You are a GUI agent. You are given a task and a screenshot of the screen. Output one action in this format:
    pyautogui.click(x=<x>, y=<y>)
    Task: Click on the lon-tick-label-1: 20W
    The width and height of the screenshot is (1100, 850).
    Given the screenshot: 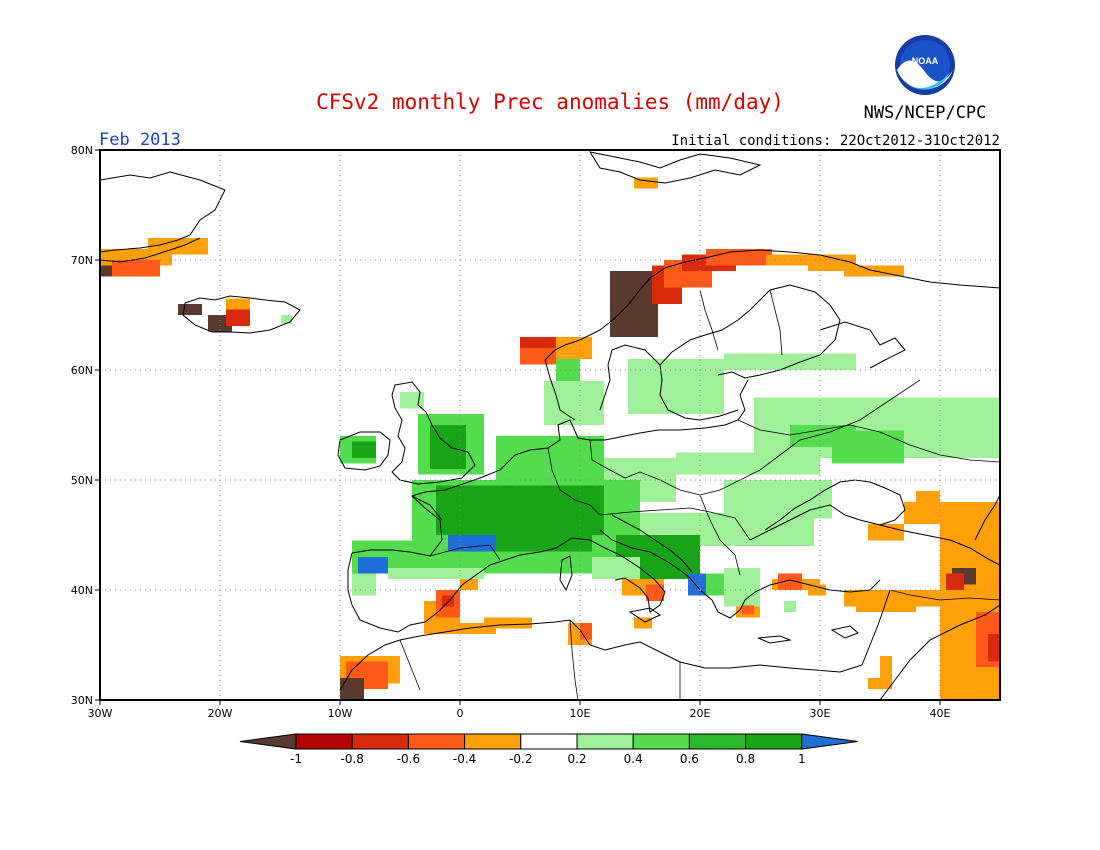 What is the action you would take?
    pyautogui.click(x=220, y=713)
    